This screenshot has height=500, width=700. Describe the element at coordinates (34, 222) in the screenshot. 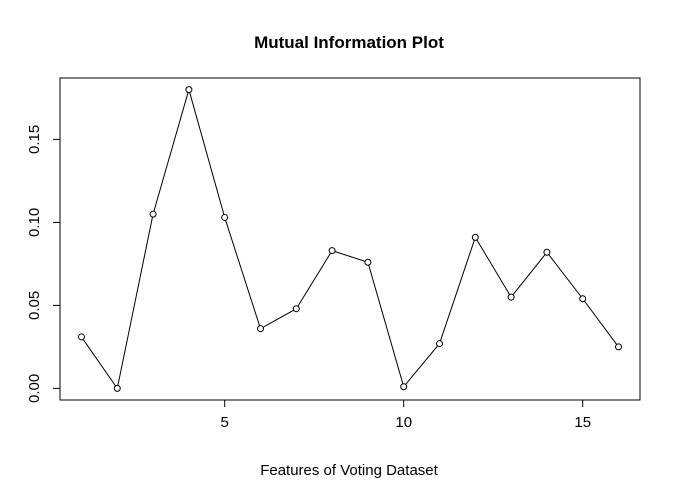

I see `y-tick-label: 0.10` at that location.